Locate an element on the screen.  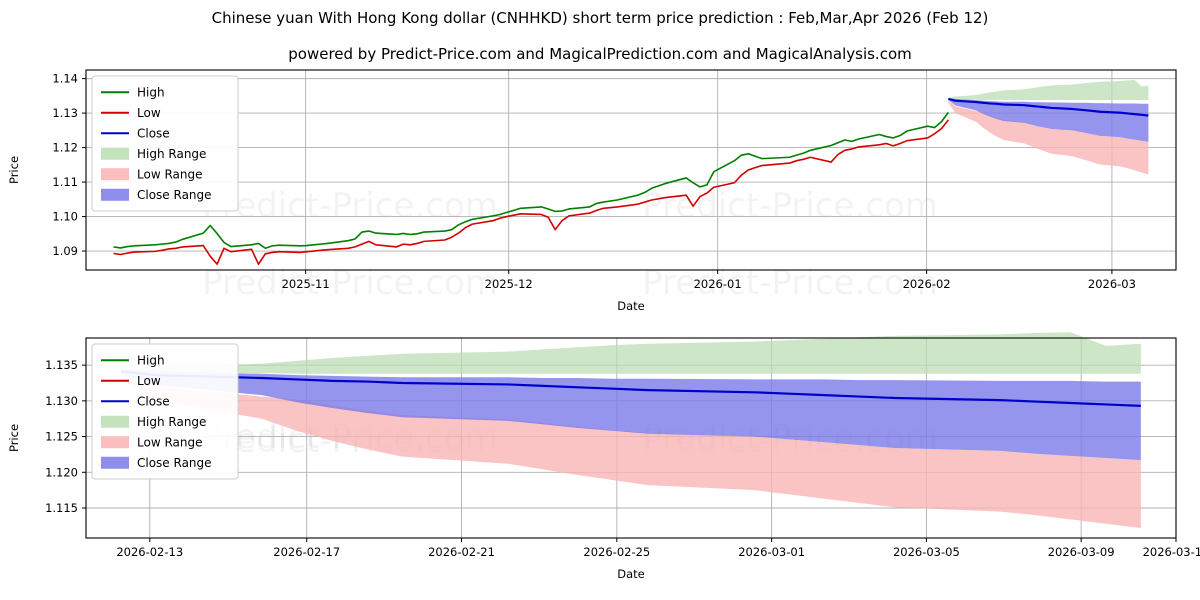
x-tick-label: 2025-11 is located at coordinates (306, 284).